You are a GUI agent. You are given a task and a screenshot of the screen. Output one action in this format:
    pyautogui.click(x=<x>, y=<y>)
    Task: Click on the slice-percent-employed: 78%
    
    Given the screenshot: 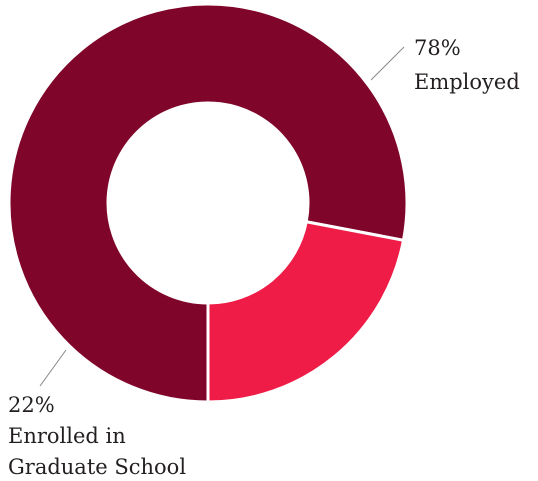 What is the action you would take?
    pyautogui.click(x=437, y=48)
    